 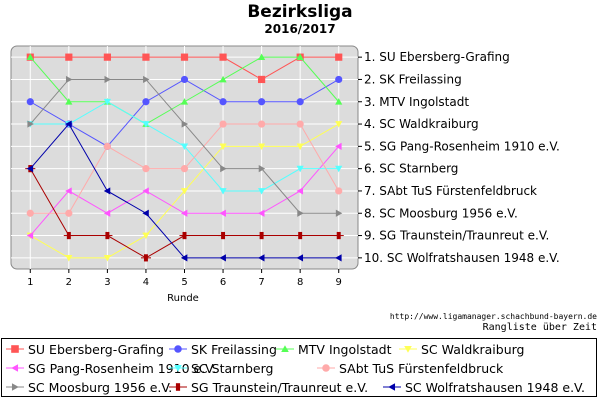 I want to click on legend-label: SAbt TuS Fürstenfeldbruck, so click(x=421, y=368).